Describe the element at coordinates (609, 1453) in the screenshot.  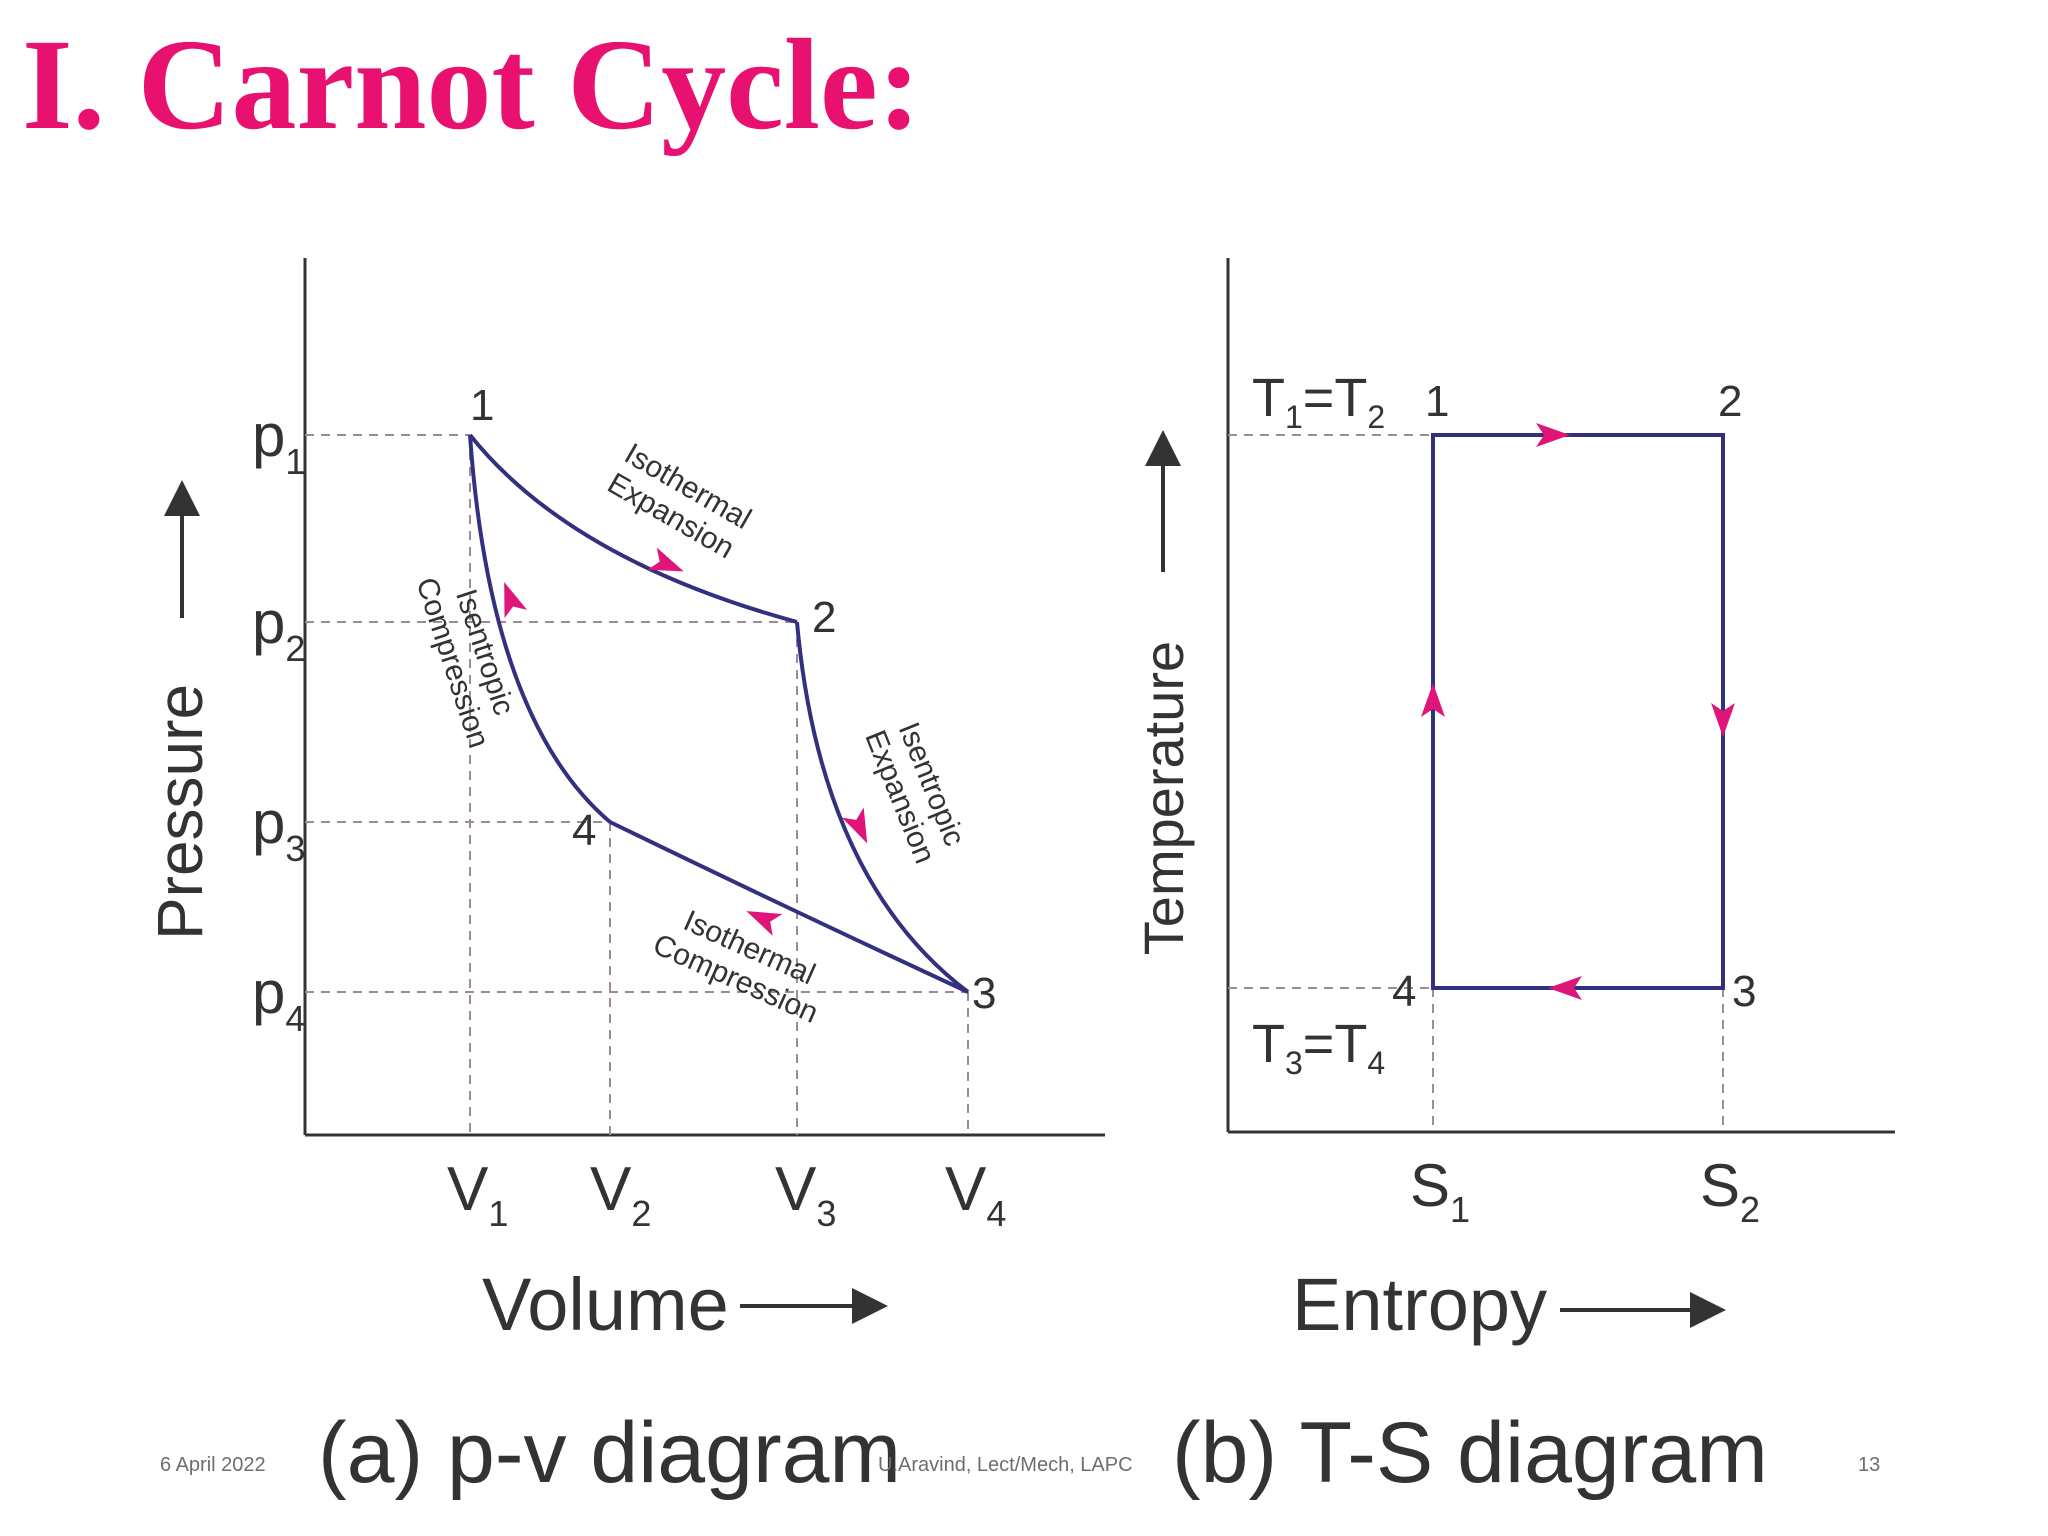
I see `pv-caption: (a) p-v diagram` at that location.